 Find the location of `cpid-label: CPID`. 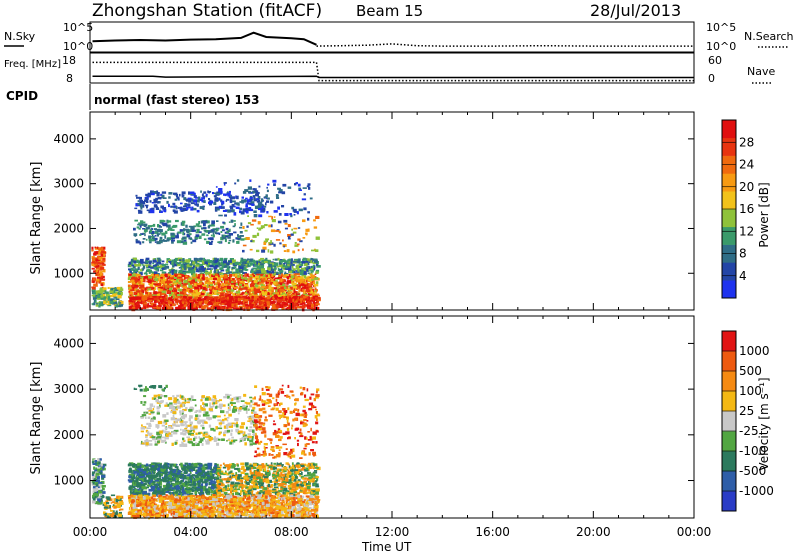

cpid-label: CPID is located at coordinates (22, 96).